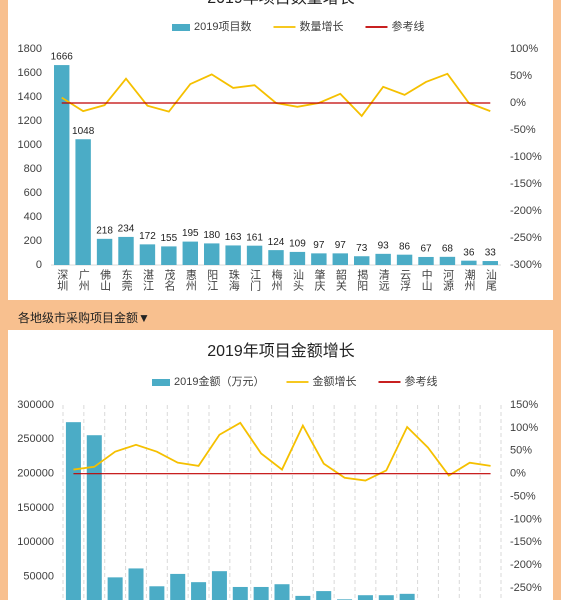 The height and width of the screenshot is (600, 561). I want to click on x-tick-label: 江门, so click(255, 280).